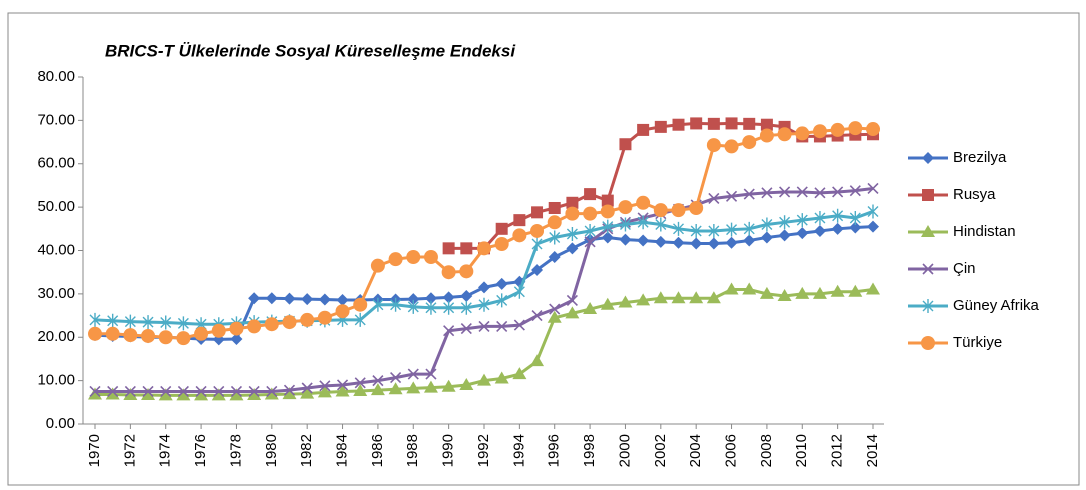  Describe the element at coordinates (56, 206) in the screenshot. I see `y-tick-label: 50.00` at that location.